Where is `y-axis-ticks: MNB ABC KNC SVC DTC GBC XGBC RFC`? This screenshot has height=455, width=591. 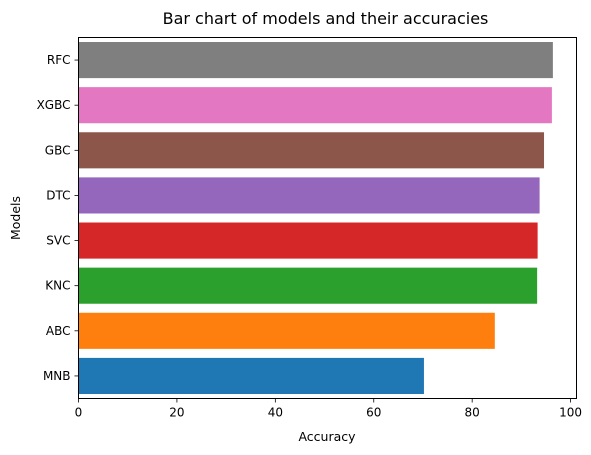 y-axis-ticks: MNB ABC KNC SVC DTC GBC XGBC RFC is located at coordinates (58, 218).